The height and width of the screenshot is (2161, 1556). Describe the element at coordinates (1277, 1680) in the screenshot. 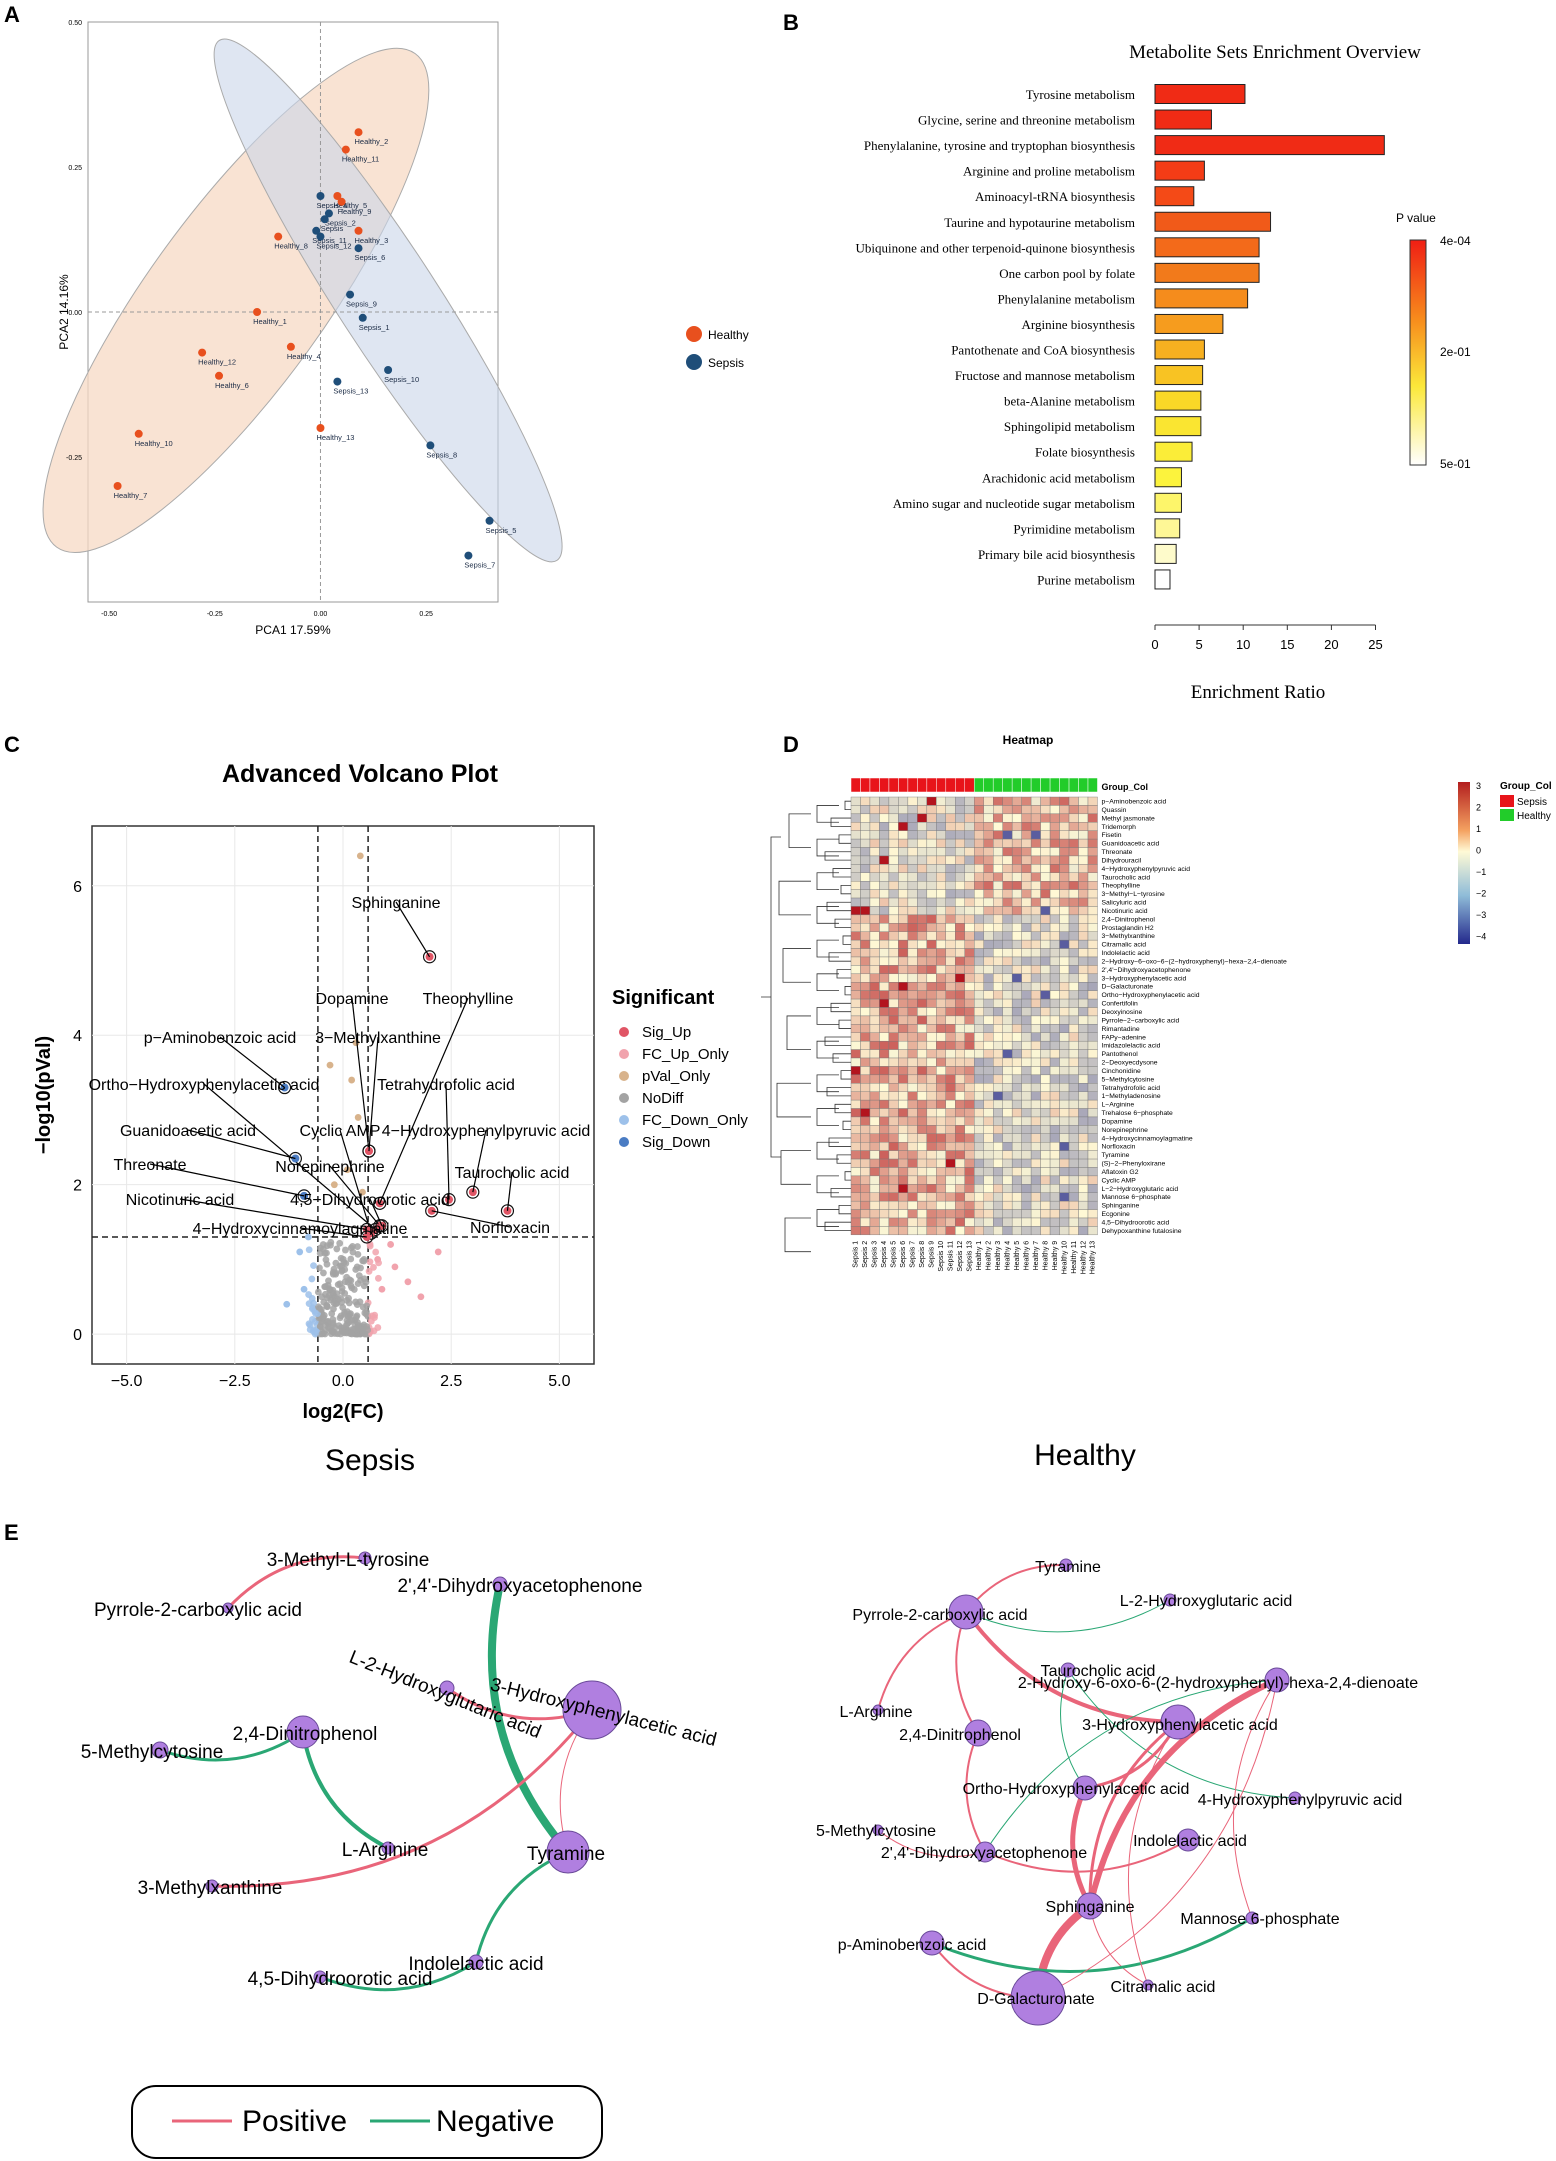

I see `healthy-node` at that location.